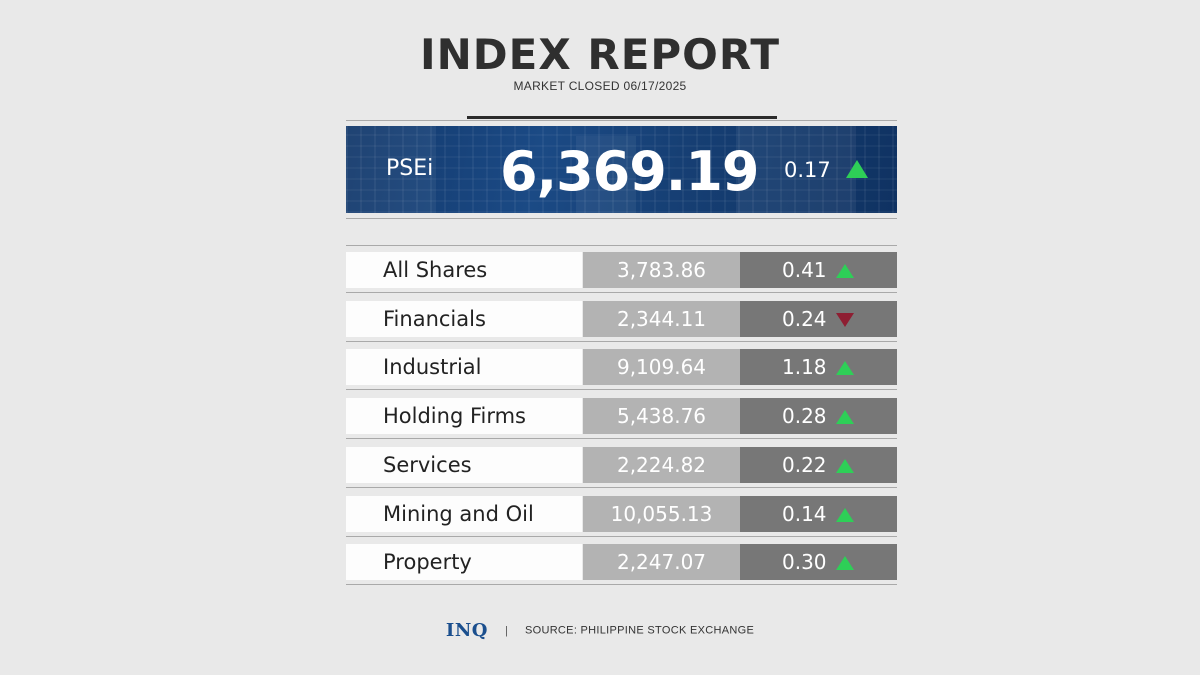 The image size is (1200, 675). I want to click on inq-logo: INQ, so click(466, 630).